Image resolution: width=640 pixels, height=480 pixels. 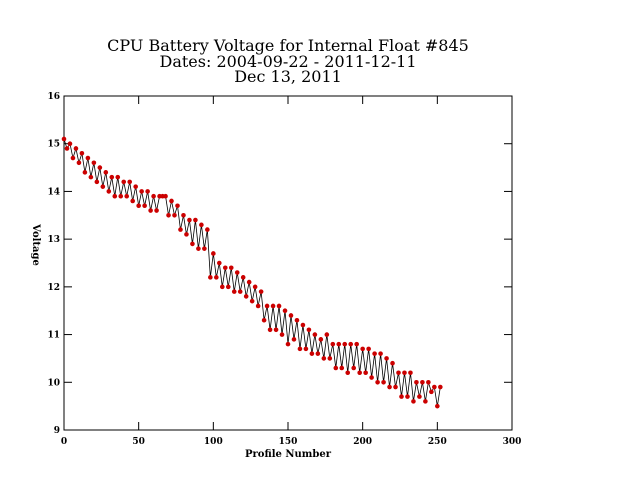 I want to click on y-axis-label: Voltage, so click(x=35, y=244).